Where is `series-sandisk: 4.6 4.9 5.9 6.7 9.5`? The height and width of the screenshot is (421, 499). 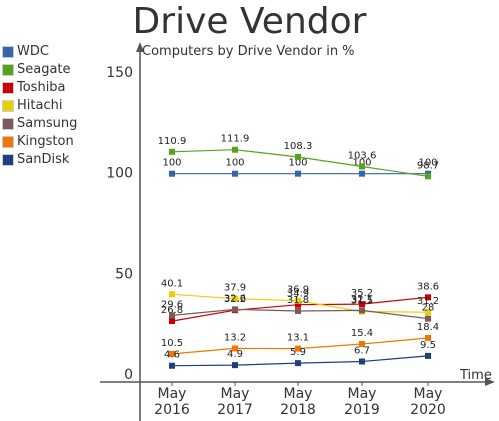 series-sandisk: 4.6 4.9 5.9 6.7 9.5 is located at coordinates (300, 354).